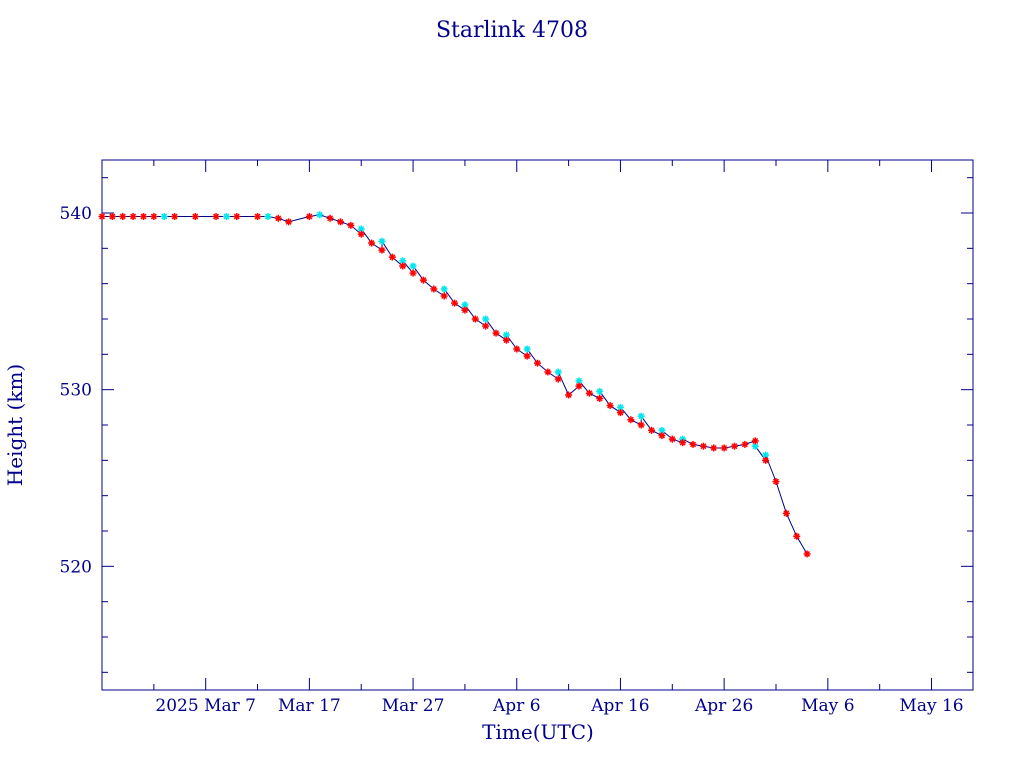  What do you see at coordinates (205, 706) in the screenshot?
I see `x-tick-label: 2025 Mar 7` at bounding box center [205, 706].